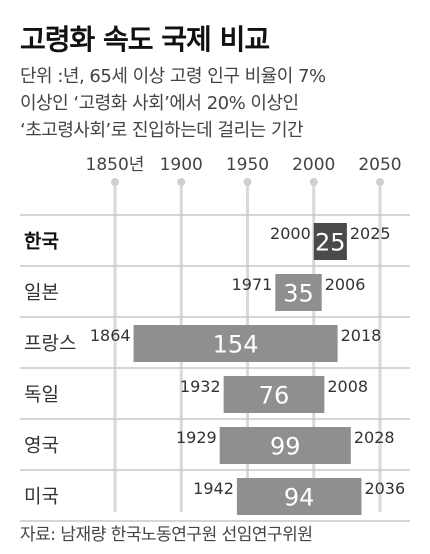 The image size is (430, 554). Describe the element at coordinates (374, 437) in the screenshot. I see `end-year-label-4: 2028` at that location.